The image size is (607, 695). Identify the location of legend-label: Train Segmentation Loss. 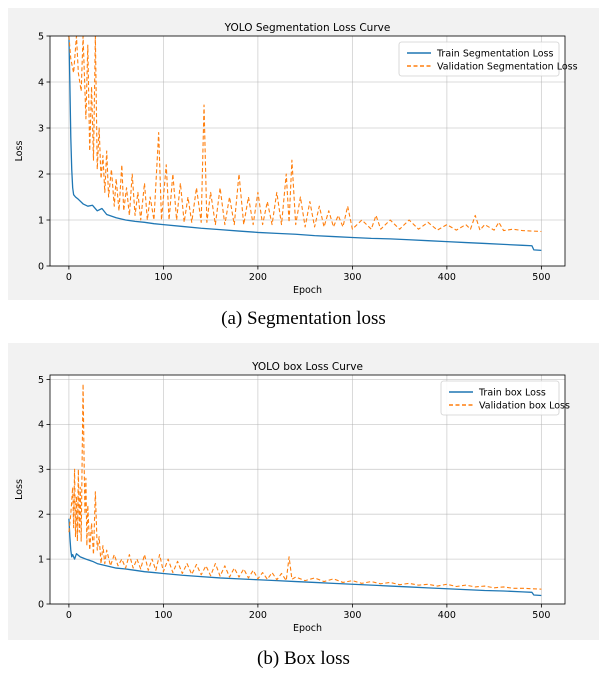
(494, 53).